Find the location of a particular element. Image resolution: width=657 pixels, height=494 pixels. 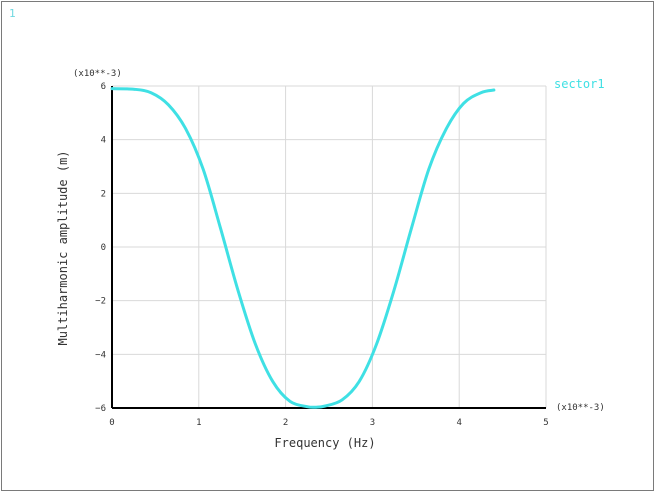

y-tick-label: 0 is located at coordinates (103, 248).